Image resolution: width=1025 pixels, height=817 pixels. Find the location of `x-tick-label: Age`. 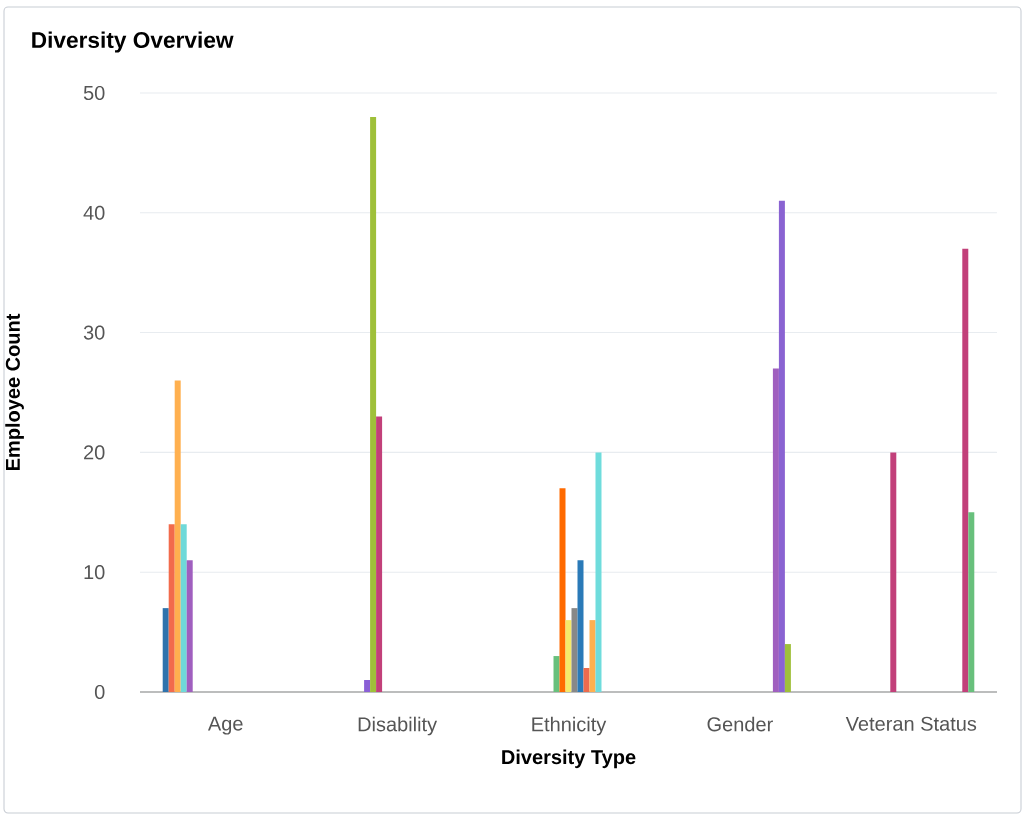

x-tick-label: Age is located at coordinates (225, 725).